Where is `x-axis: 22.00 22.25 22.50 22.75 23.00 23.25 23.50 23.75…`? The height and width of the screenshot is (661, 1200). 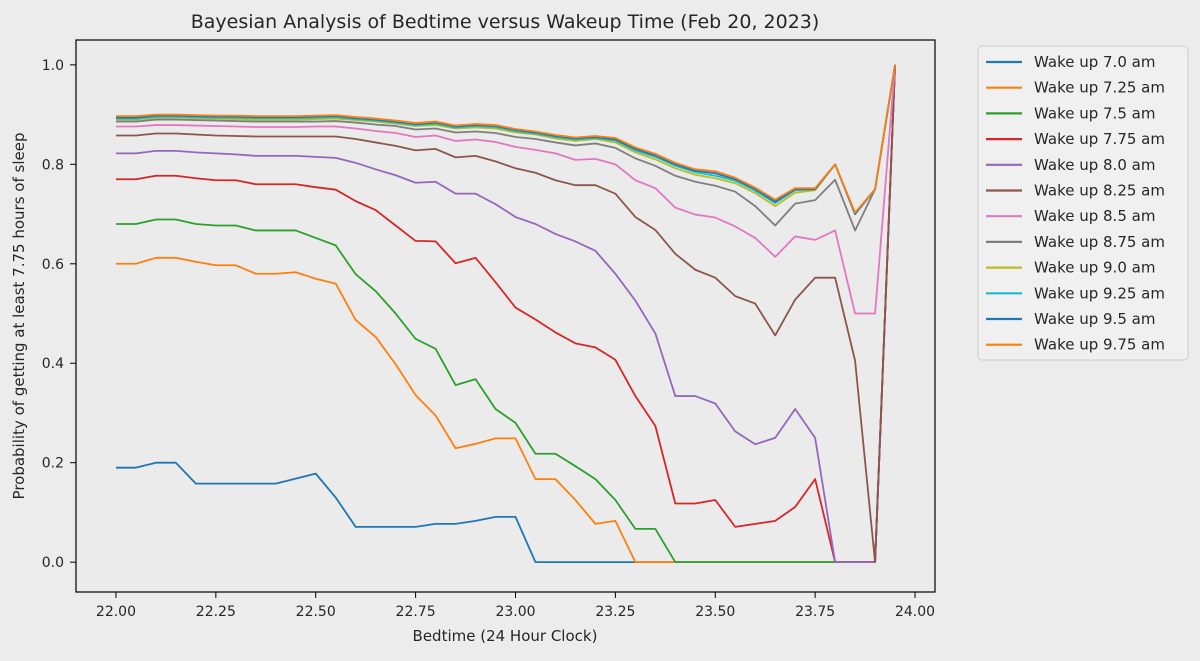 x-axis: 22.00 22.25 22.50 22.75 23.00 23.25 23.50 23.75… is located at coordinates (515, 606).